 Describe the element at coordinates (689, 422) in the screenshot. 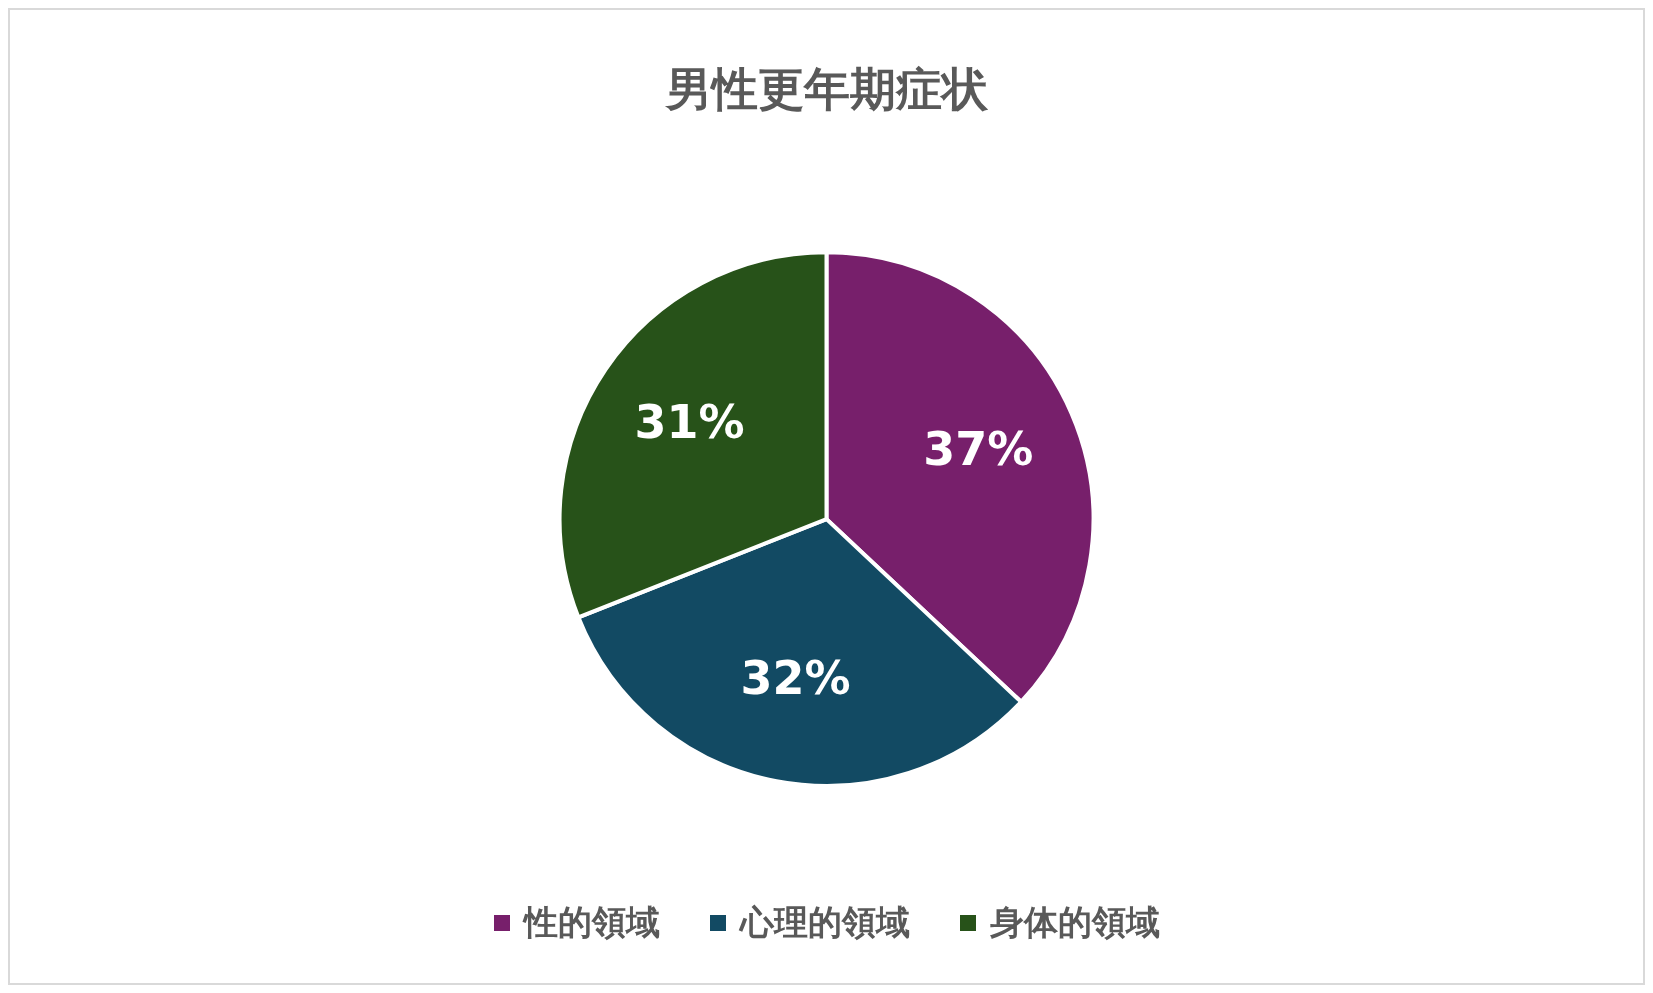

I see `data-label: 31%` at that location.